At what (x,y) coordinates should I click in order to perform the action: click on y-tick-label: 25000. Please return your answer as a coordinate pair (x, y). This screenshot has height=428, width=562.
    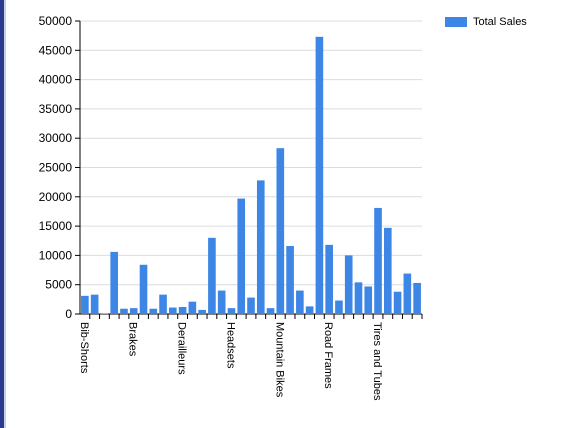
    Looking at the image, I should click on (56, 168).